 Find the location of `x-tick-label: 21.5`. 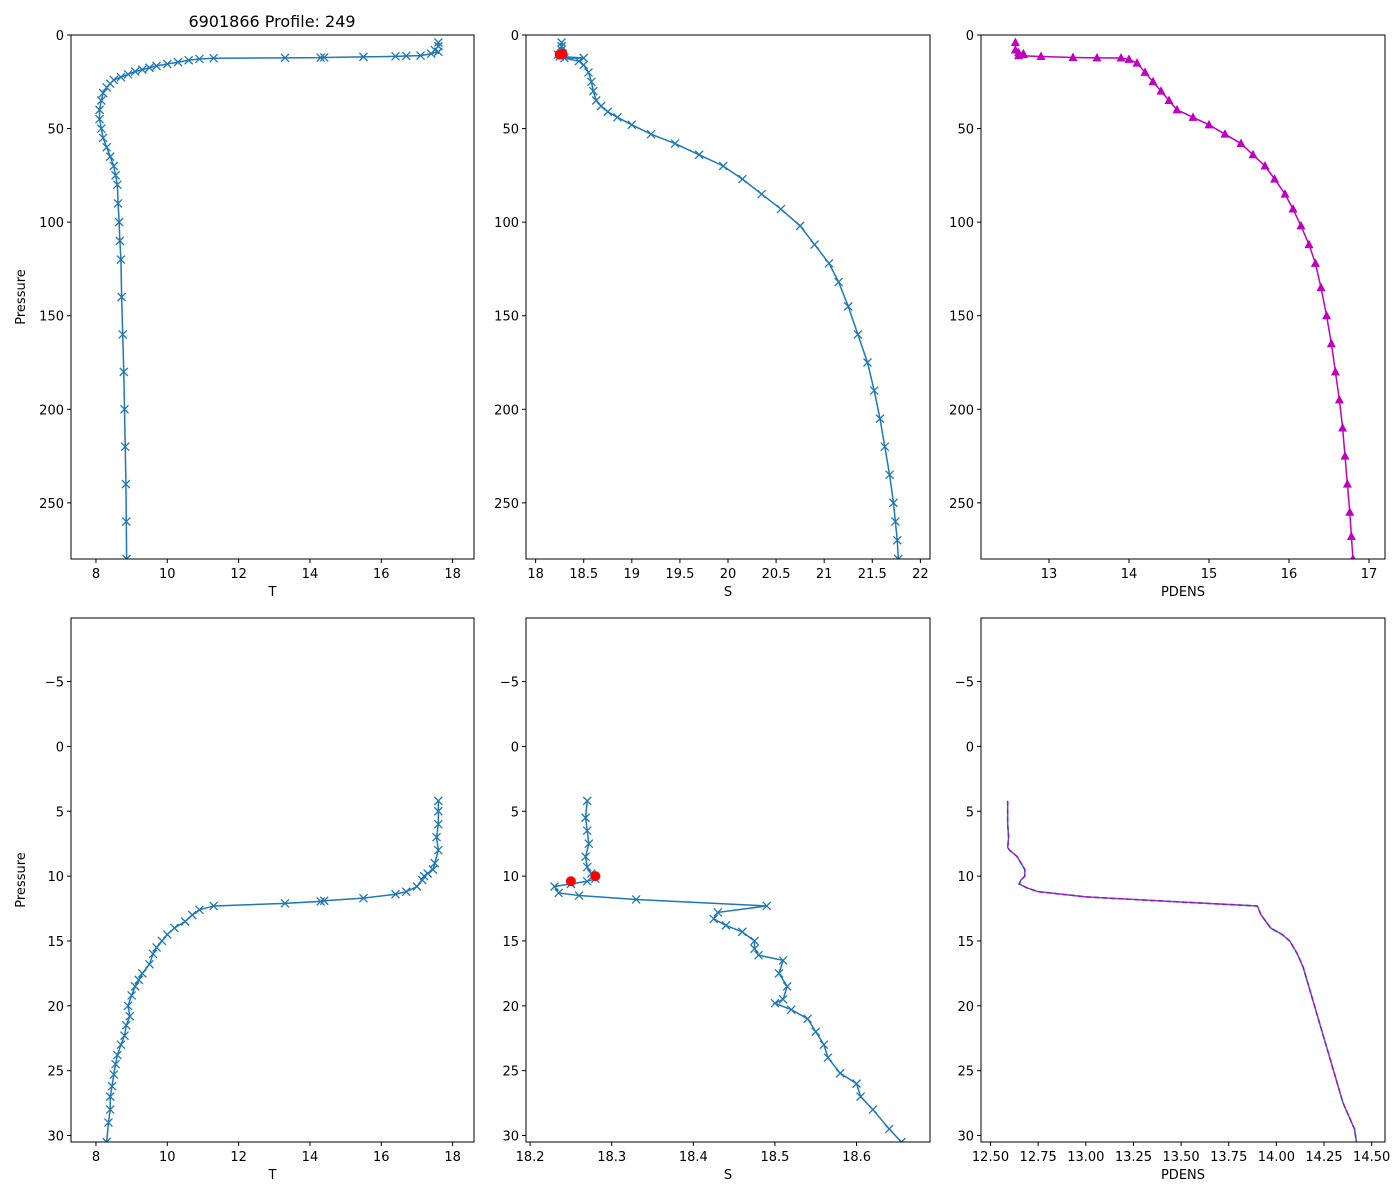

x-tick-label: 21.5 is located at coordinates (872, 574).